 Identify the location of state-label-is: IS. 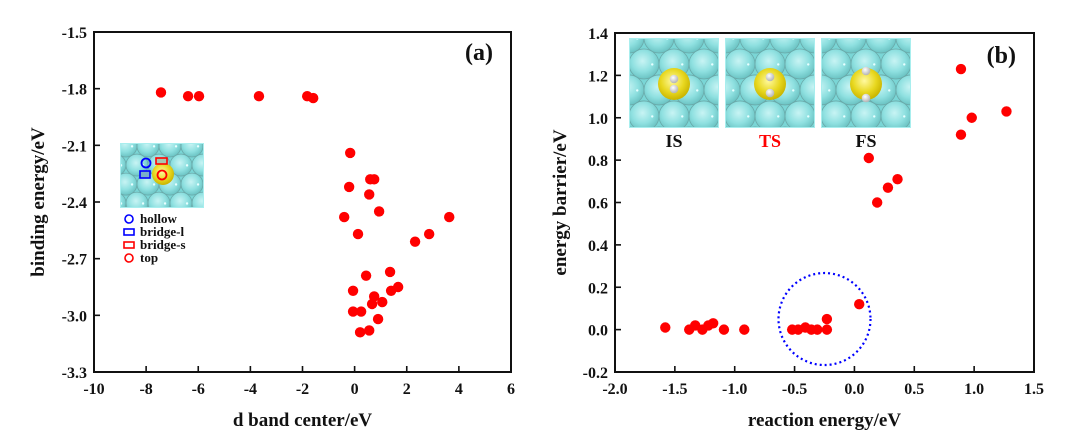
(673, 141).